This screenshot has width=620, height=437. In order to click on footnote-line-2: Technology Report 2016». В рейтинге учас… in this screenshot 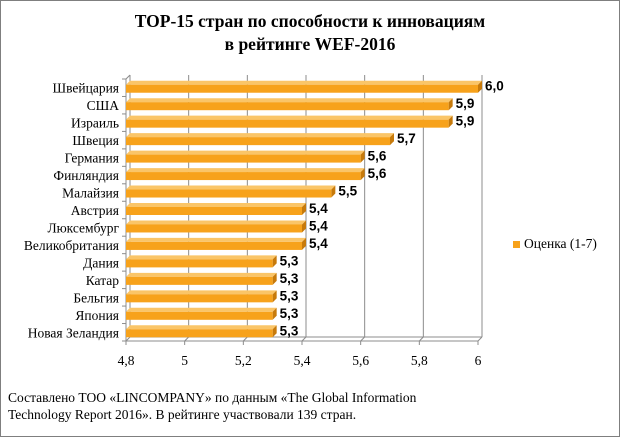, I will do `click(182, 414)`.